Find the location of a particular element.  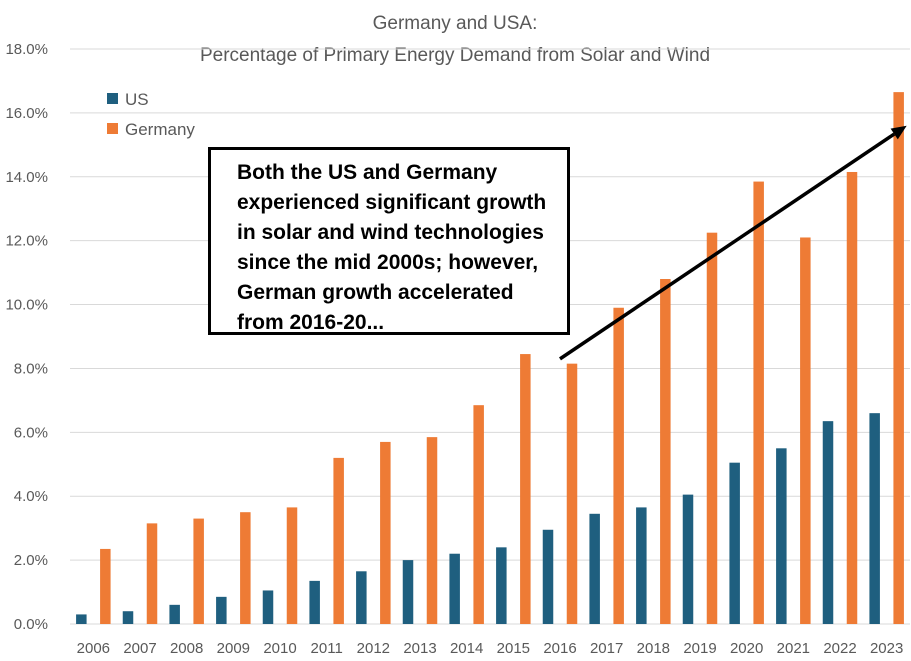

annotation-line: experienced significant growth is located at coordinates (392, 202).